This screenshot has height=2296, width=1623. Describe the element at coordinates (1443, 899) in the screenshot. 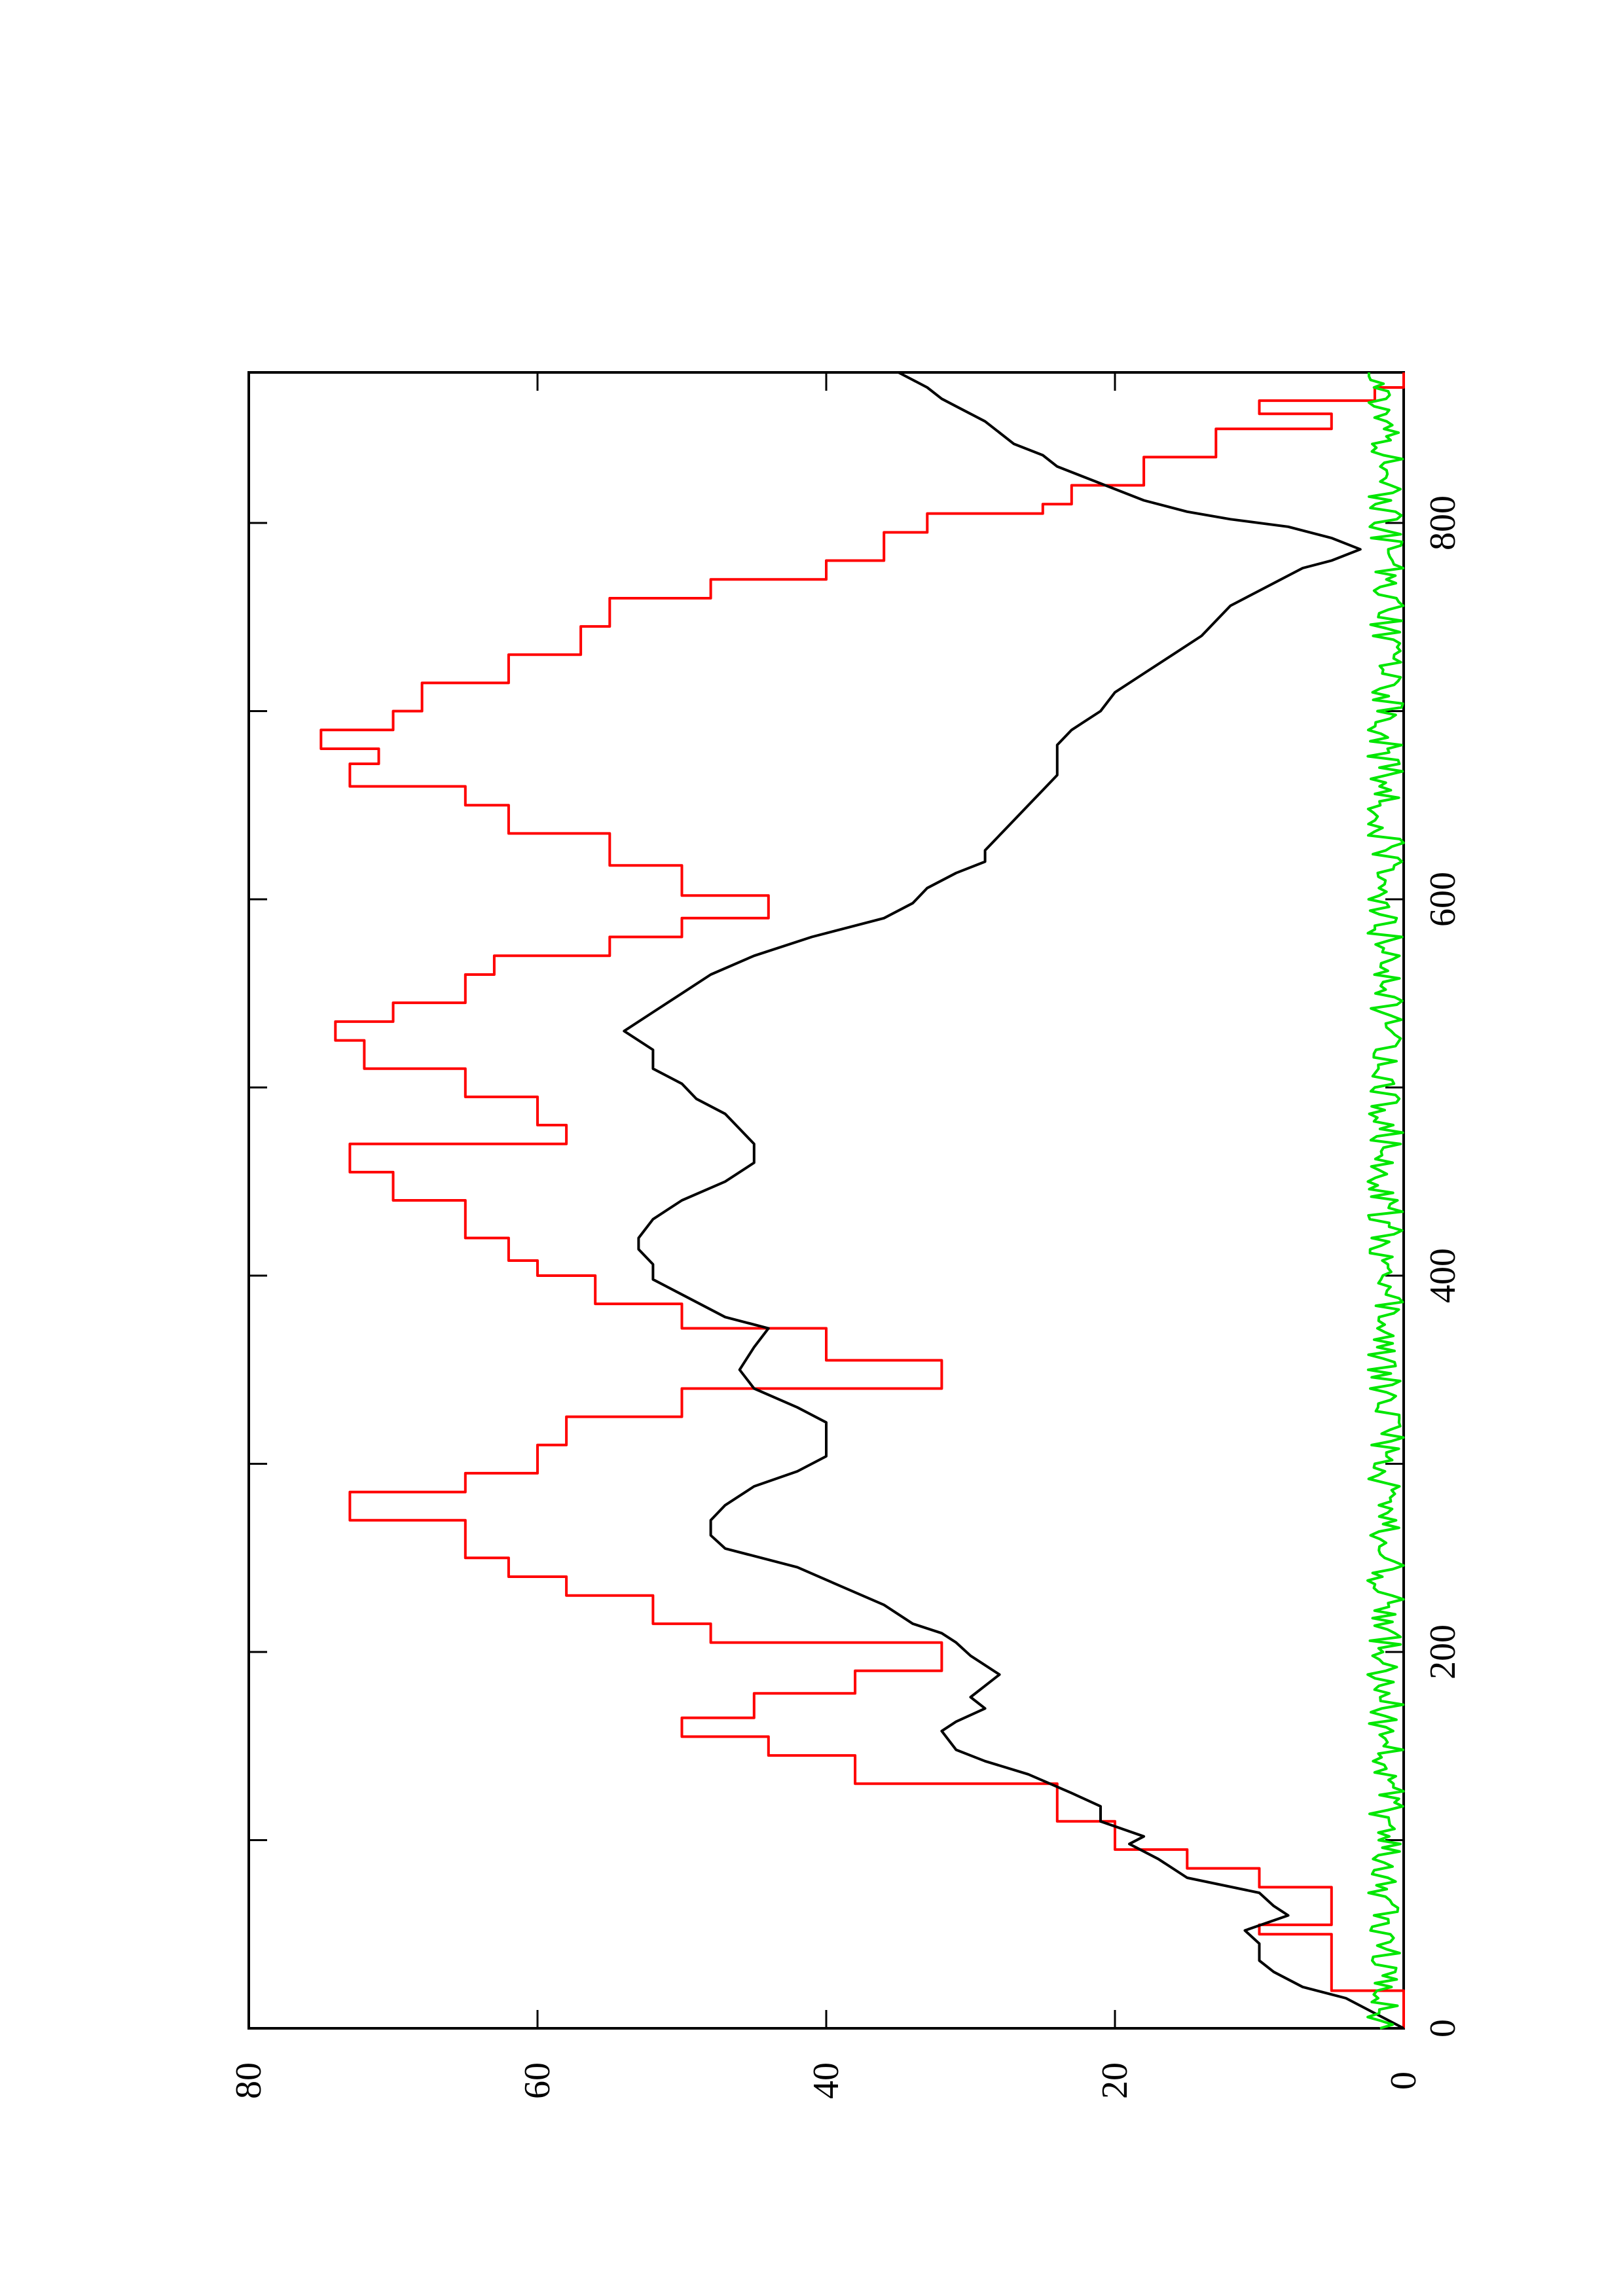

I see `x-tick-label: 600` at that location.